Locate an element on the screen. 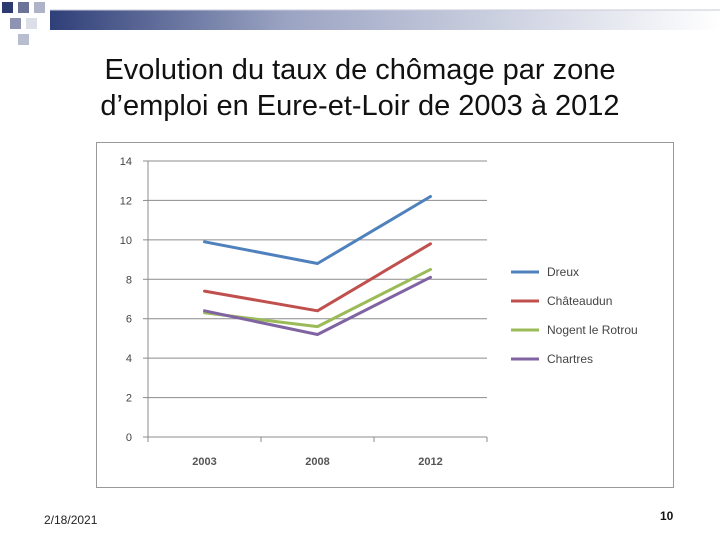 This screenshot has width=720, height=540. series-line-ch-teaudun is located at coordinates (317, 277).